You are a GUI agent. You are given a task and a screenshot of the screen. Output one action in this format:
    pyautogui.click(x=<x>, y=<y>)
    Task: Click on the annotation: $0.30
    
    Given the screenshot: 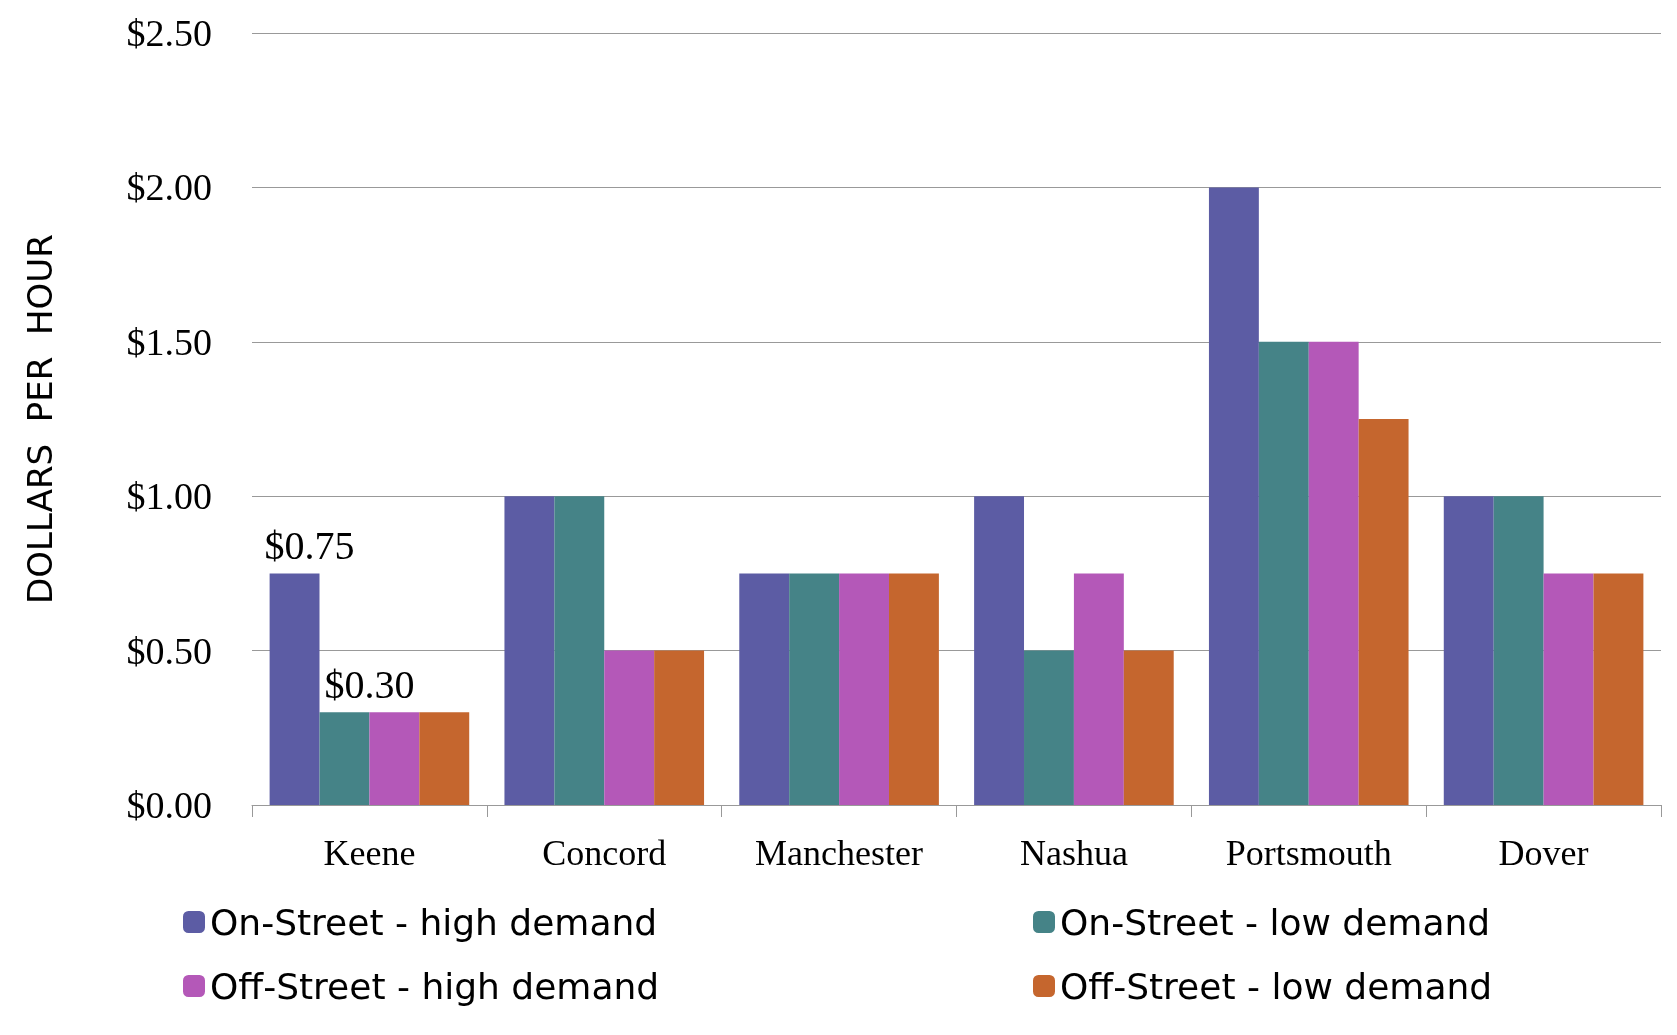 What is the action you would take?
    pyautogui.click(x=369, y=684)
    